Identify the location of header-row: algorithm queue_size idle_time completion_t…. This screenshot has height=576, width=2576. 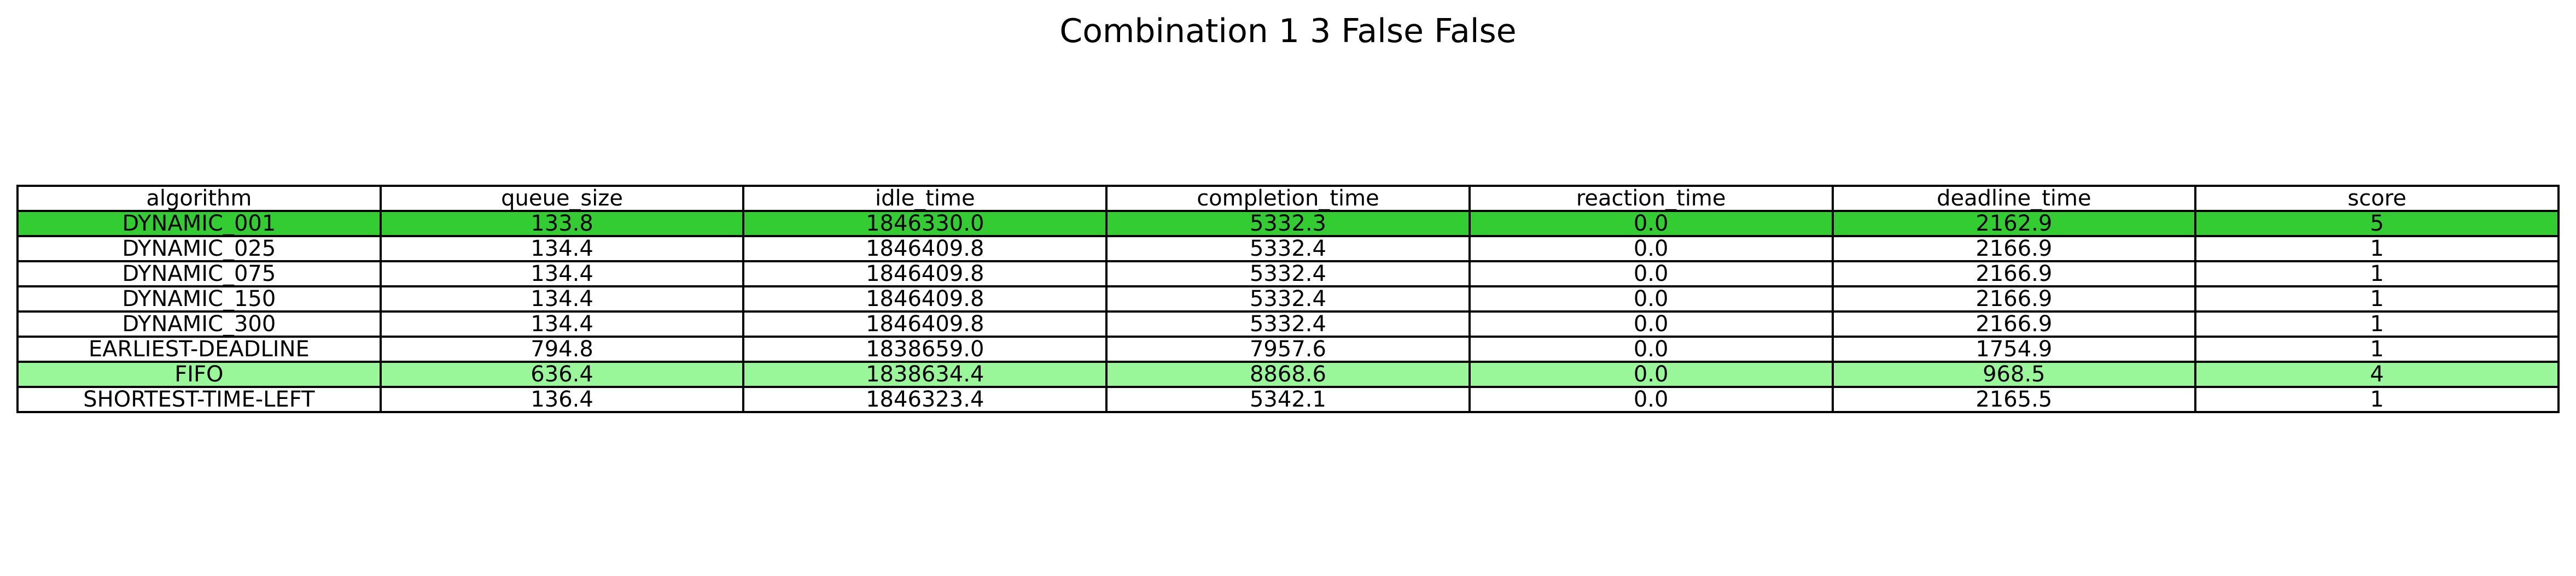
(1288, 198).